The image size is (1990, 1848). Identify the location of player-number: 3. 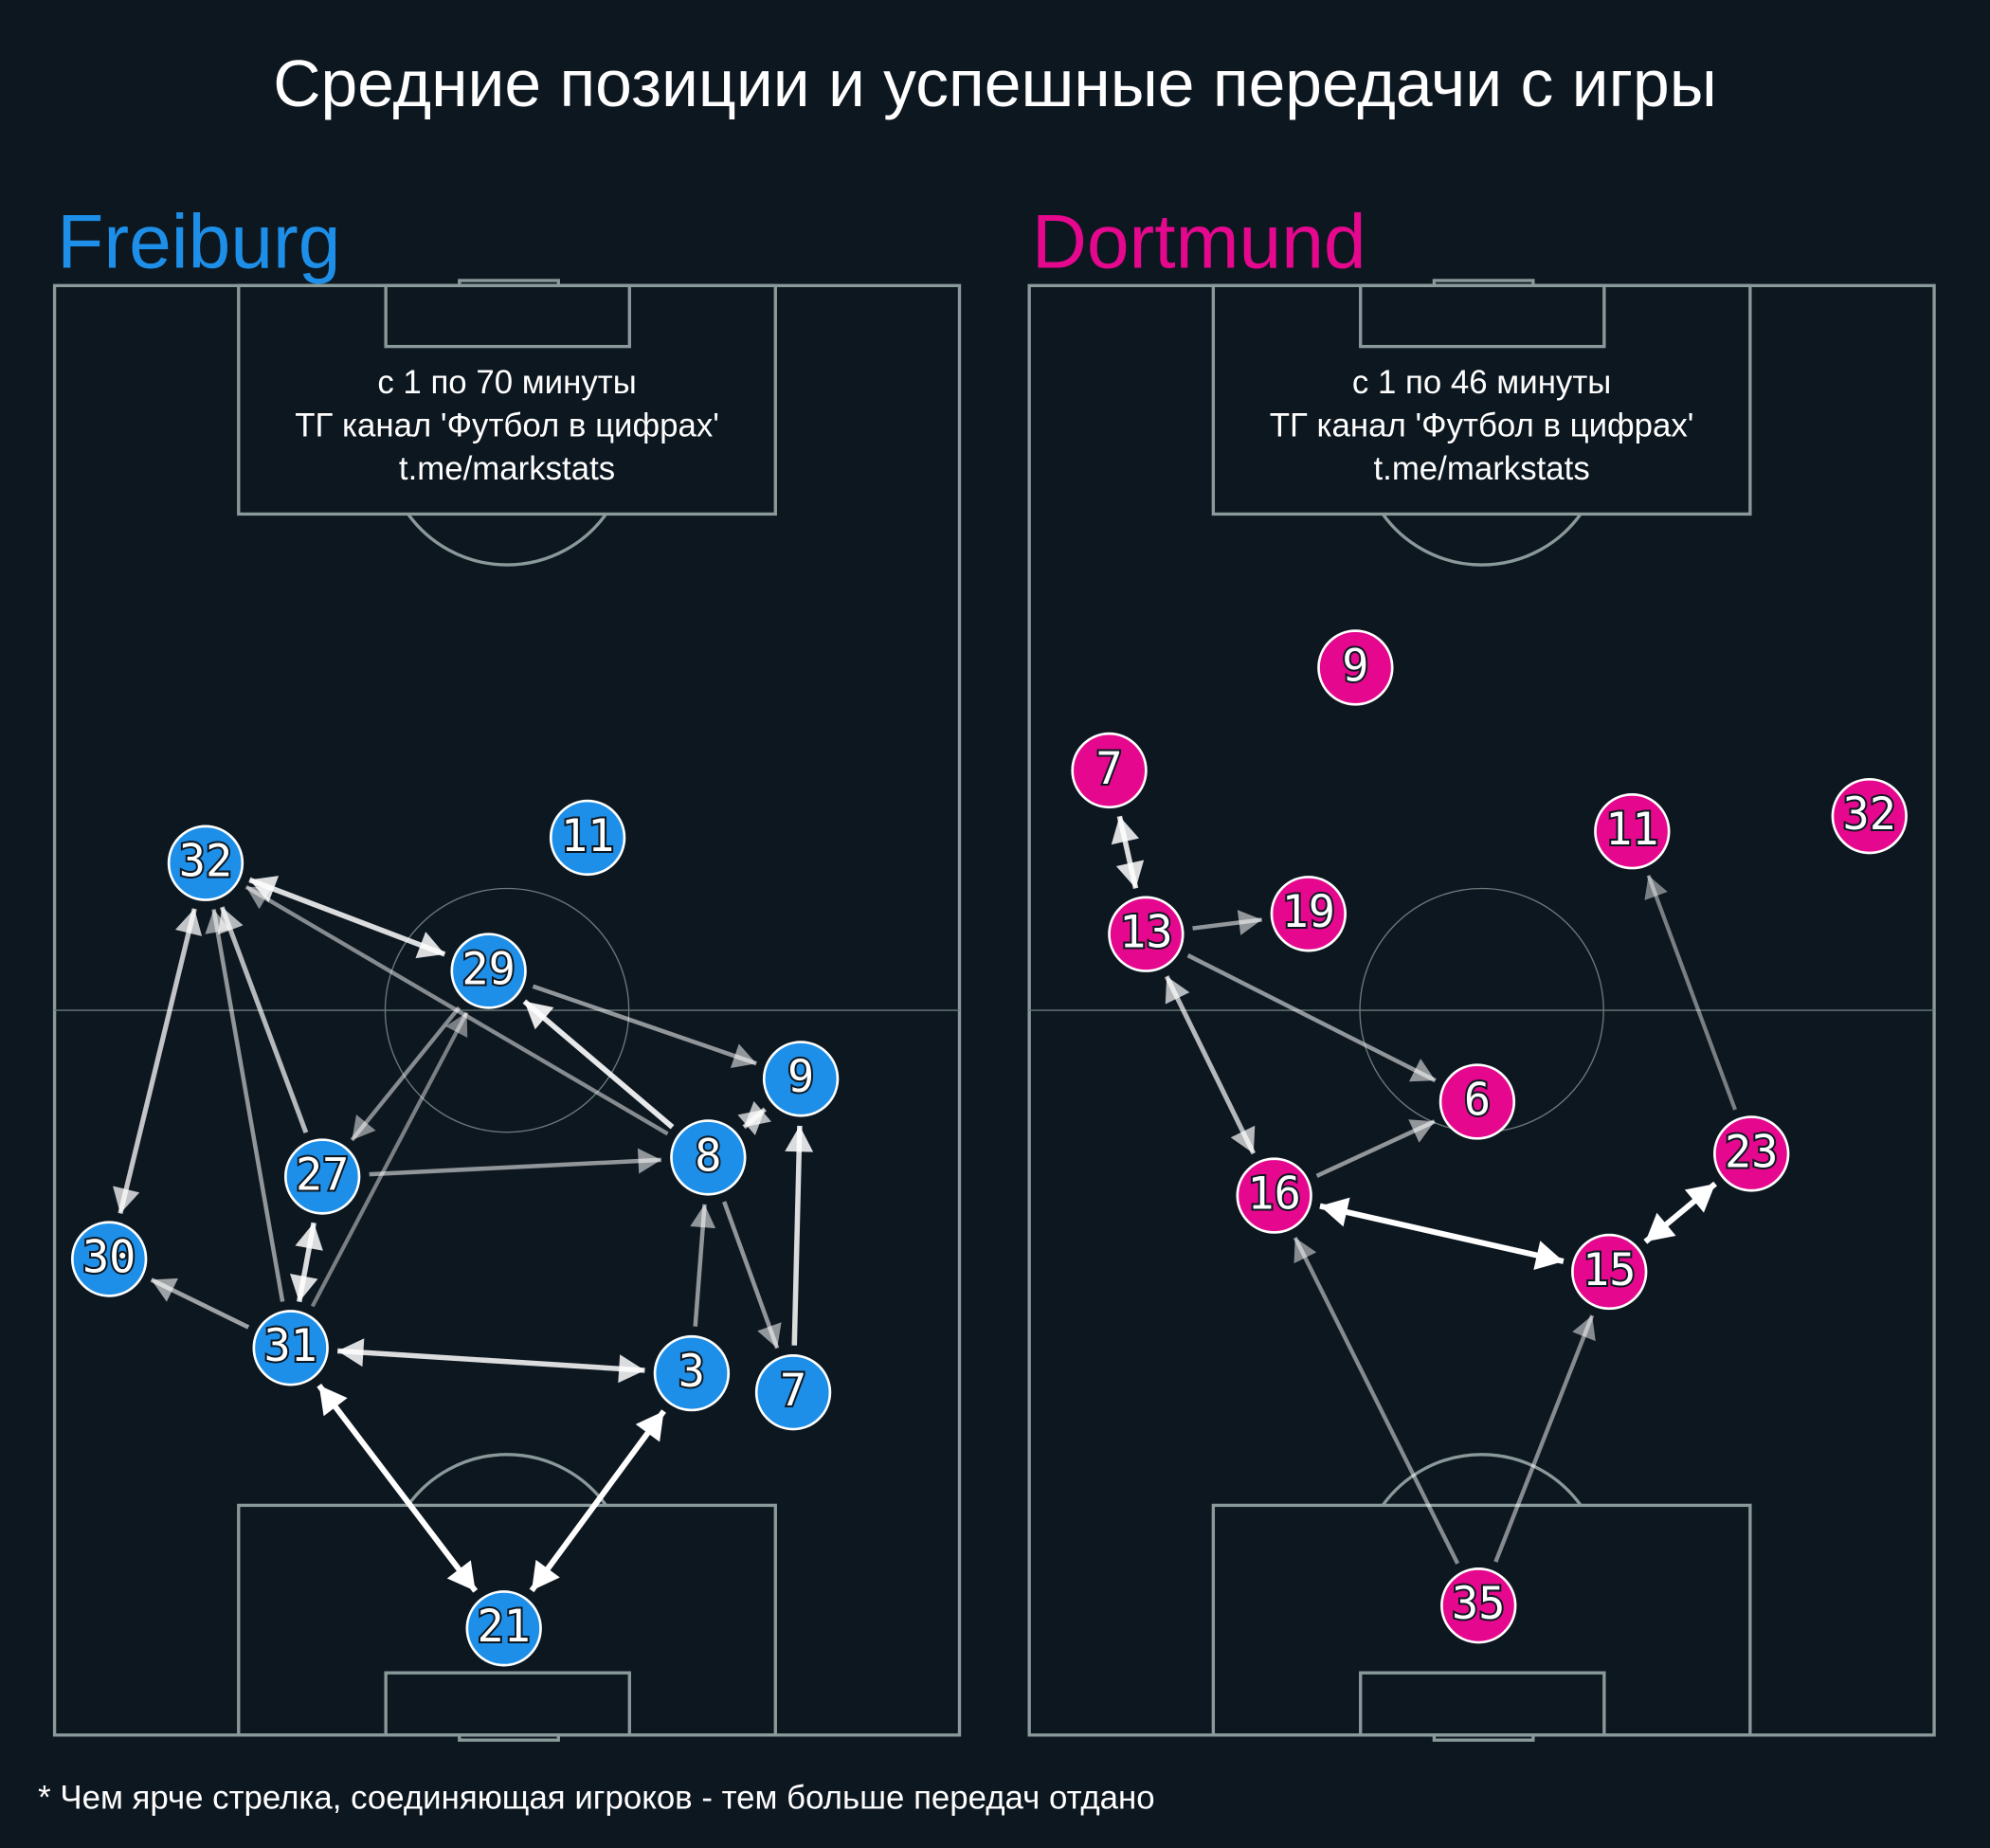
(691, 1372).